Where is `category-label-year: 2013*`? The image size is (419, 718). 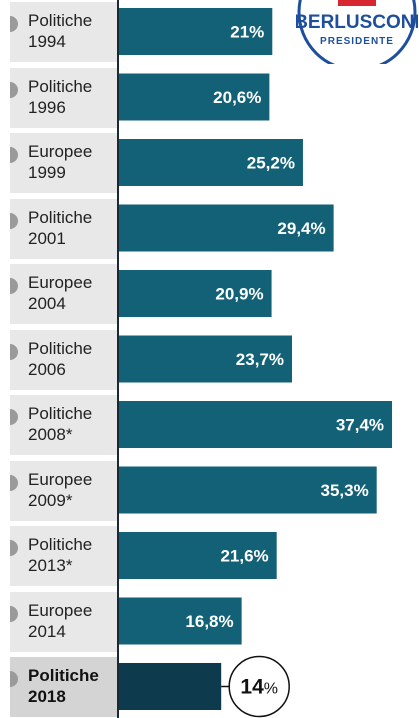
category-label-year: 2013* is located at coordinates (50, 565).